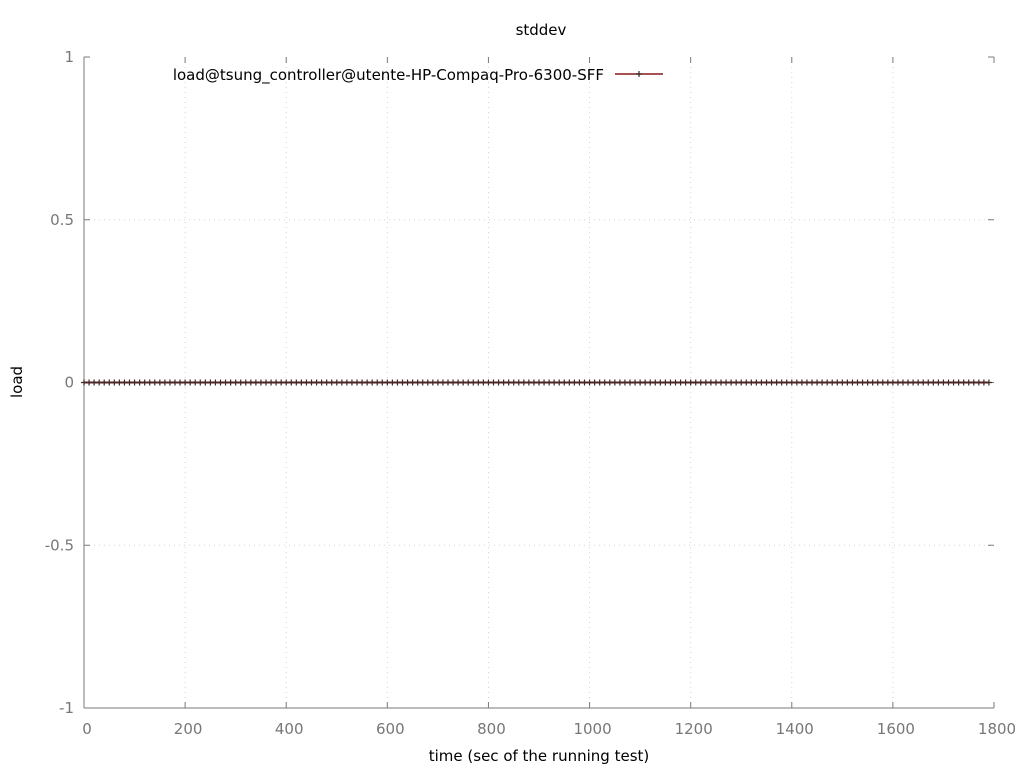  I want to click on x-tick-label: 0, so click(87, 729).